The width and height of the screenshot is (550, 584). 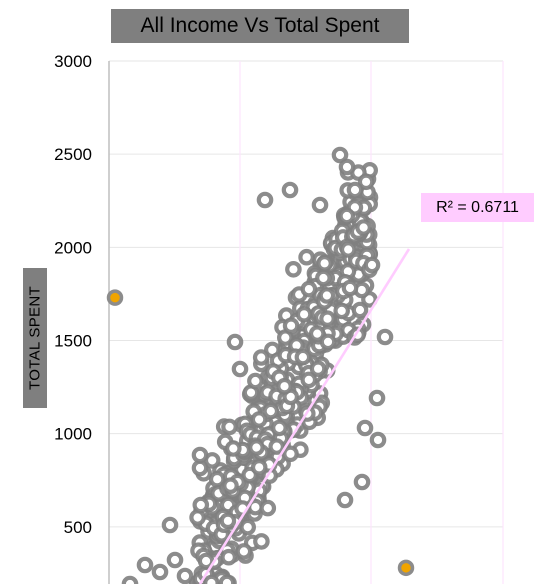 I want to click on y-axis-title: TOTAL SPENT, so click(x=35, y=338).